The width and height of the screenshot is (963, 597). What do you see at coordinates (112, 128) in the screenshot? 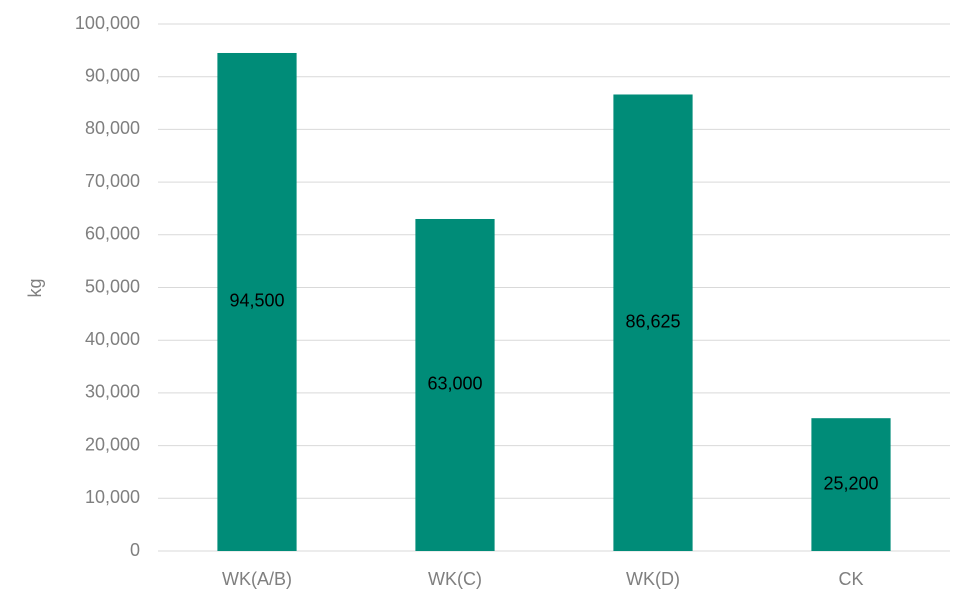
I see `y-tick-label: 80,000` at bounding box center [112, 128].